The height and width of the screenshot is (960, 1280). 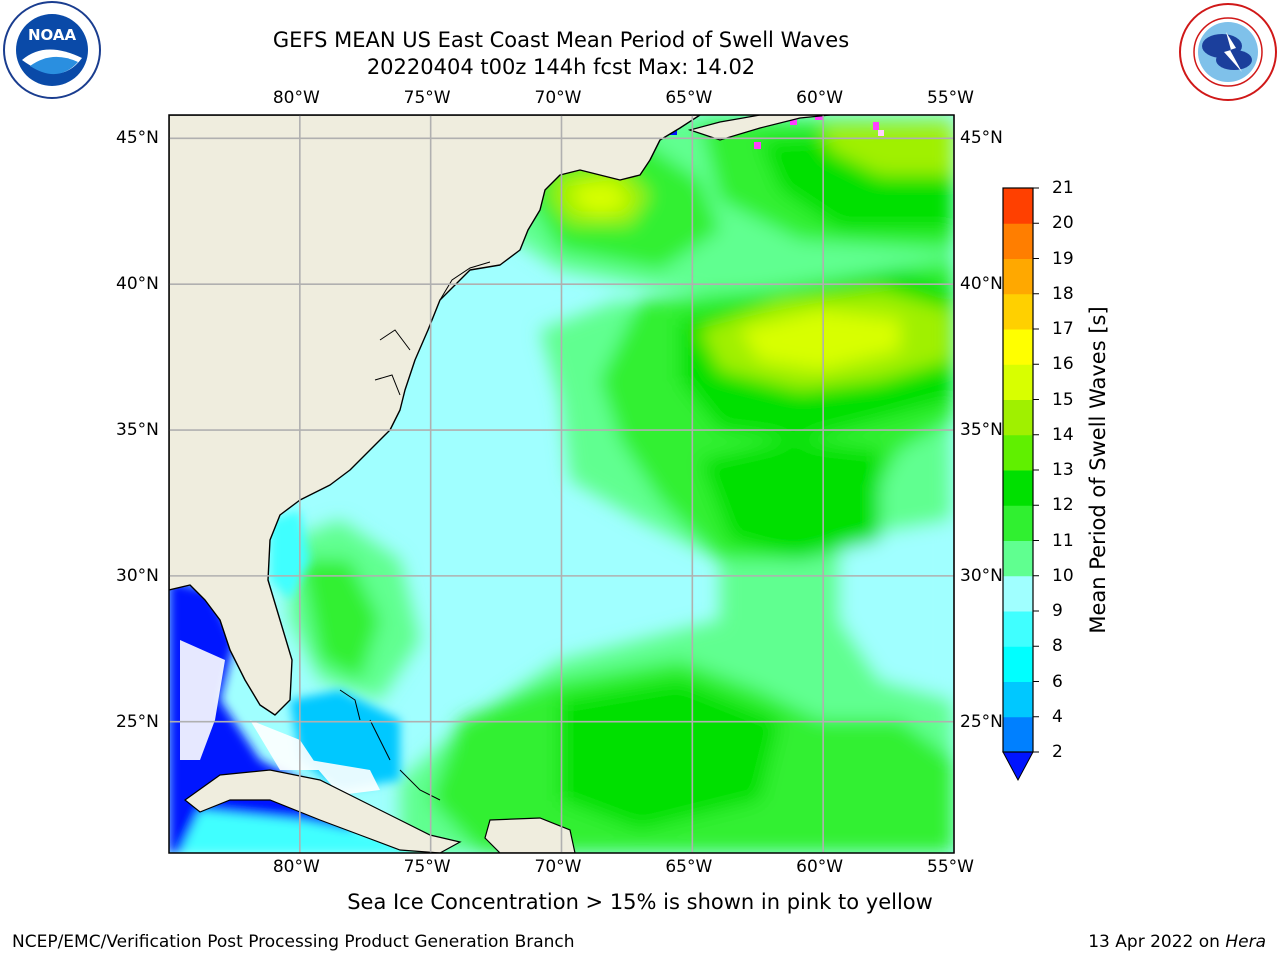 What do you see at coordinates (1063, 575) in the screenshot?
I see `colorbar-tick-label: 10` at bounding box center [1063, 575].